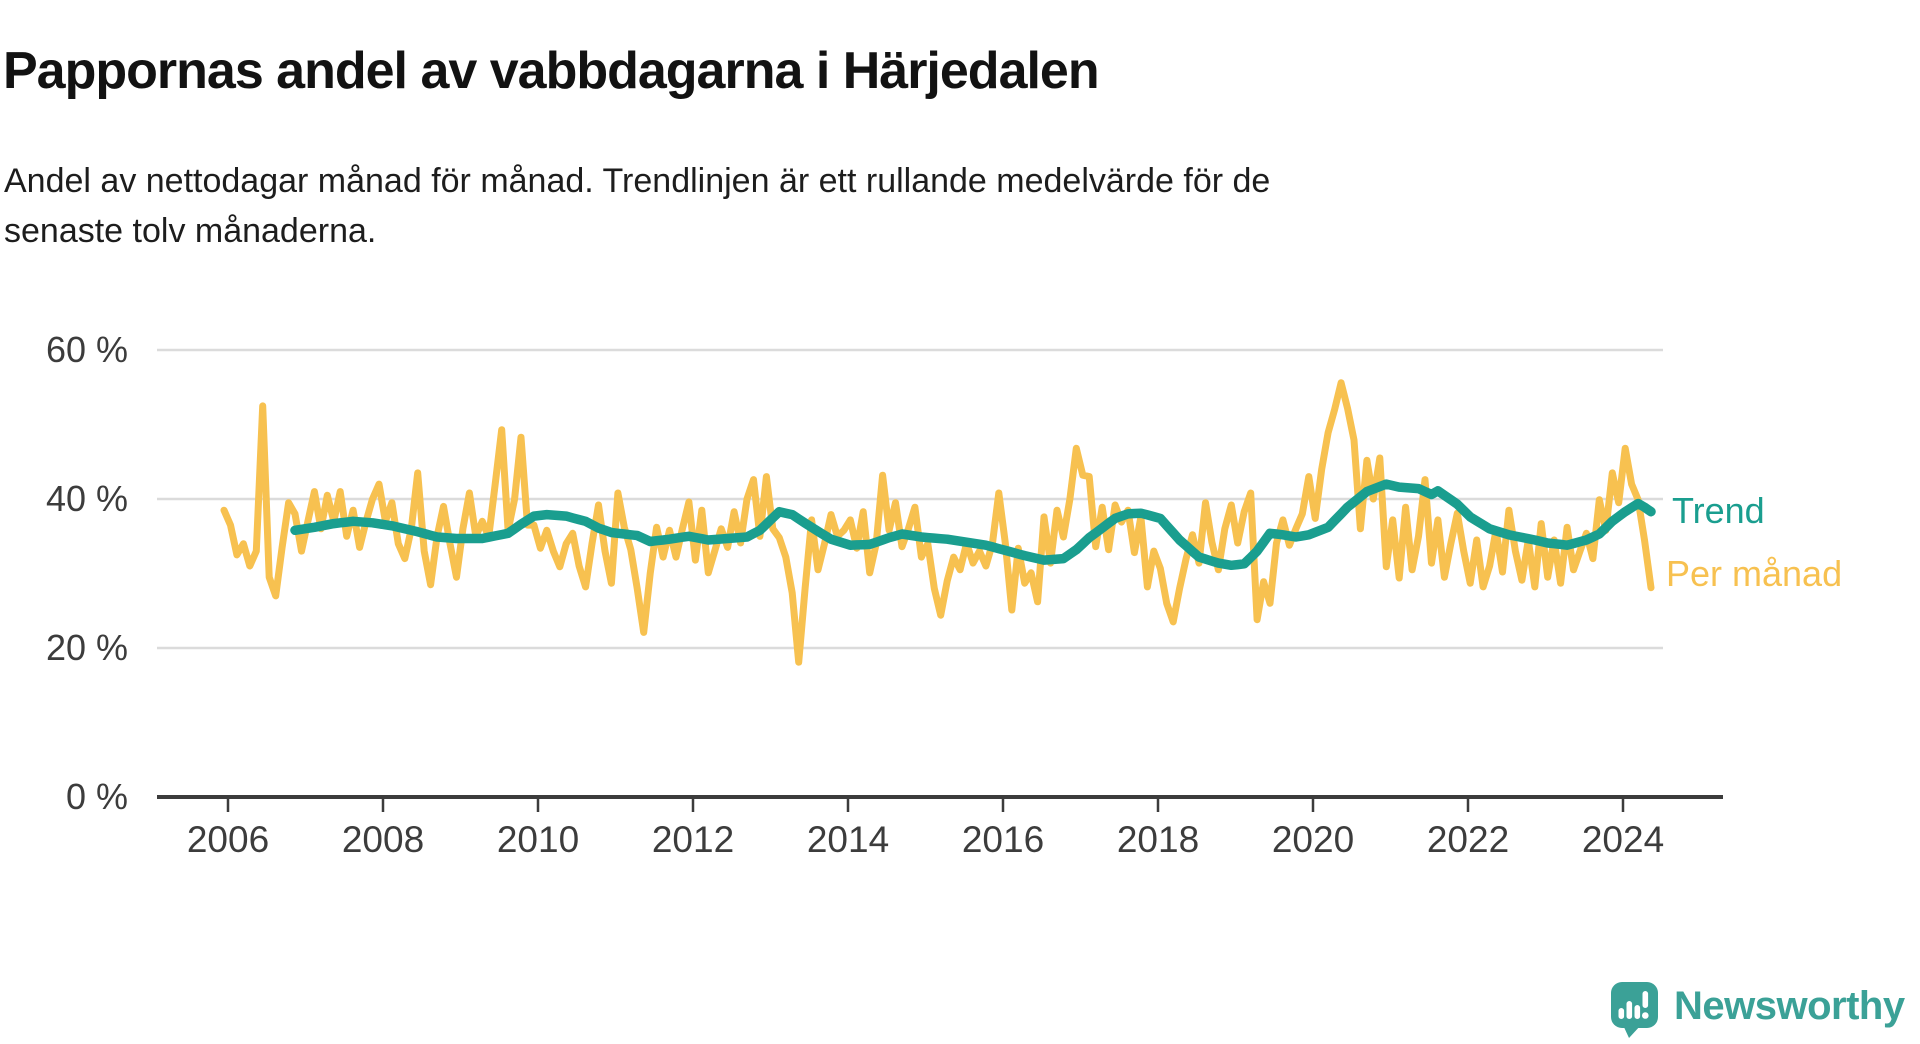 Image resolution: width=1920 pixels, height=1044 pixels. I want to click on y-tick-label-60: 60 %, so click(86, 349).